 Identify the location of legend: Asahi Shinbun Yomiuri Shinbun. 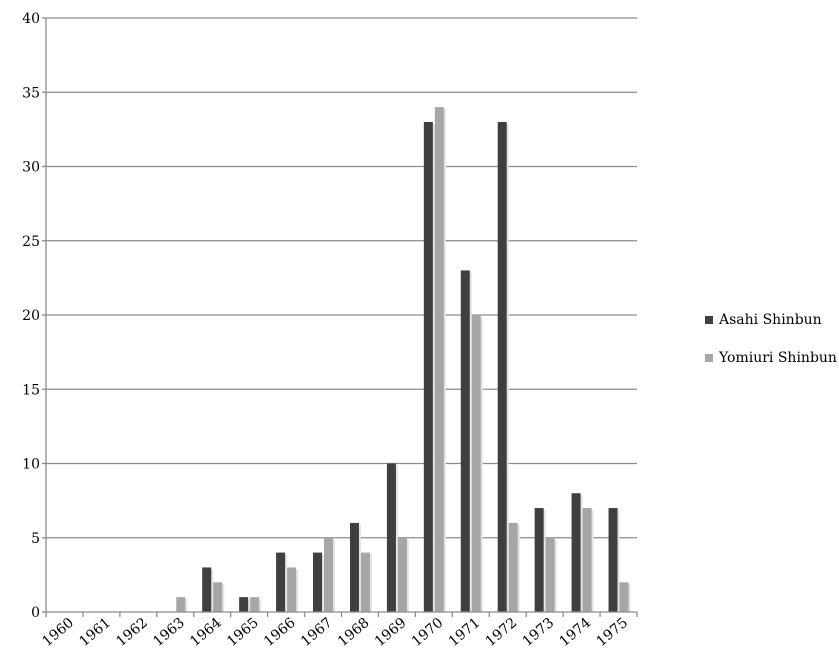
(772, 348).